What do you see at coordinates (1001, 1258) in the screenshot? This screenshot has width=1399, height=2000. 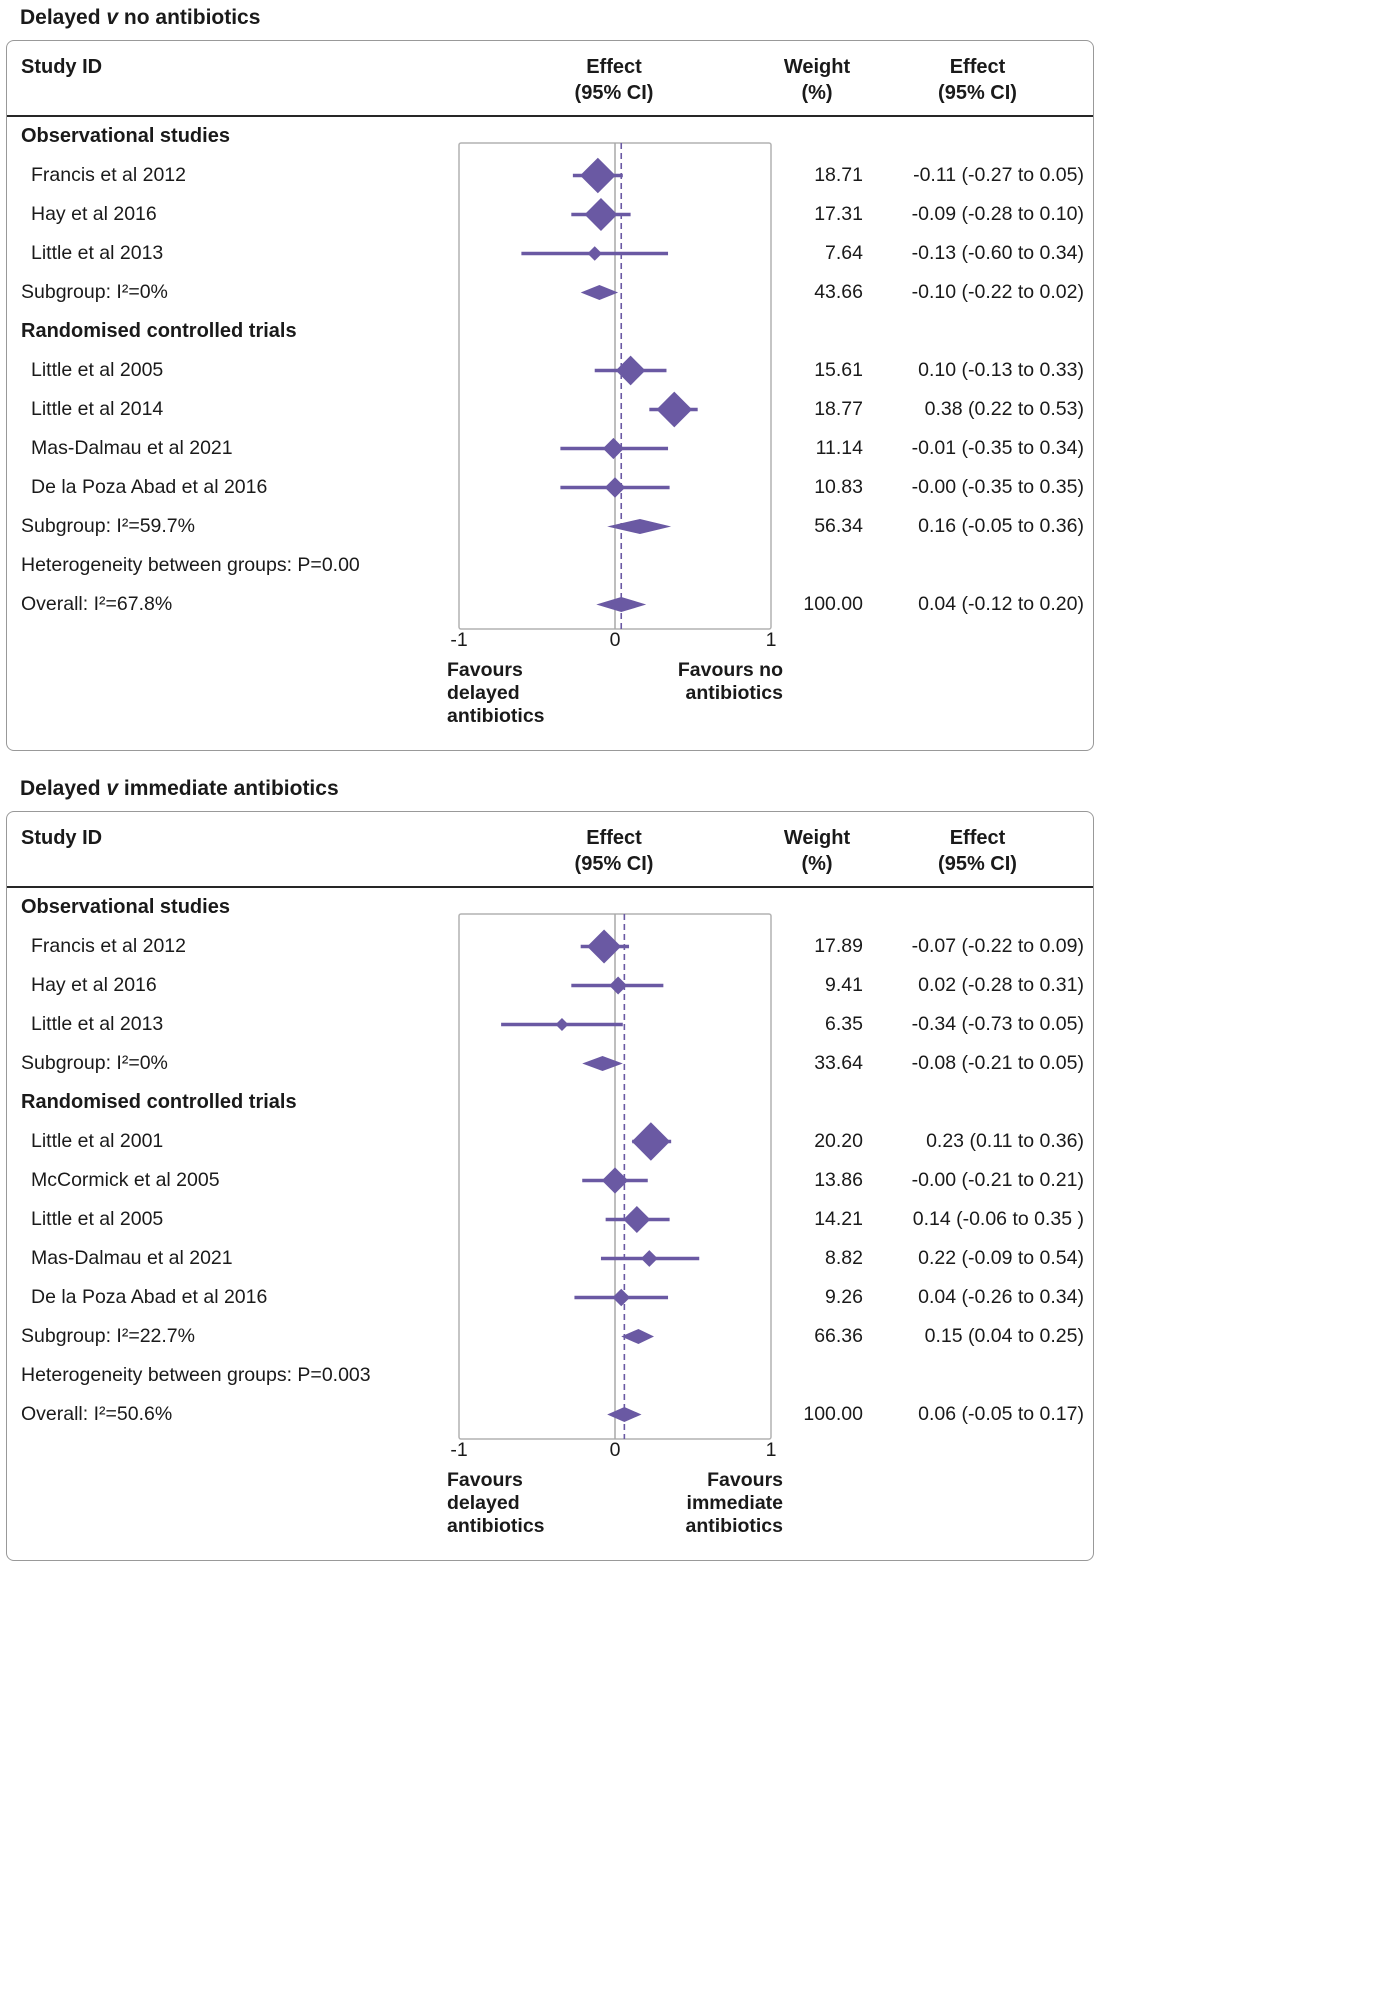 I see `effect-ci-value: 0.22 (-0.09 to 0.54)` at bounding box center [1001, 1258].